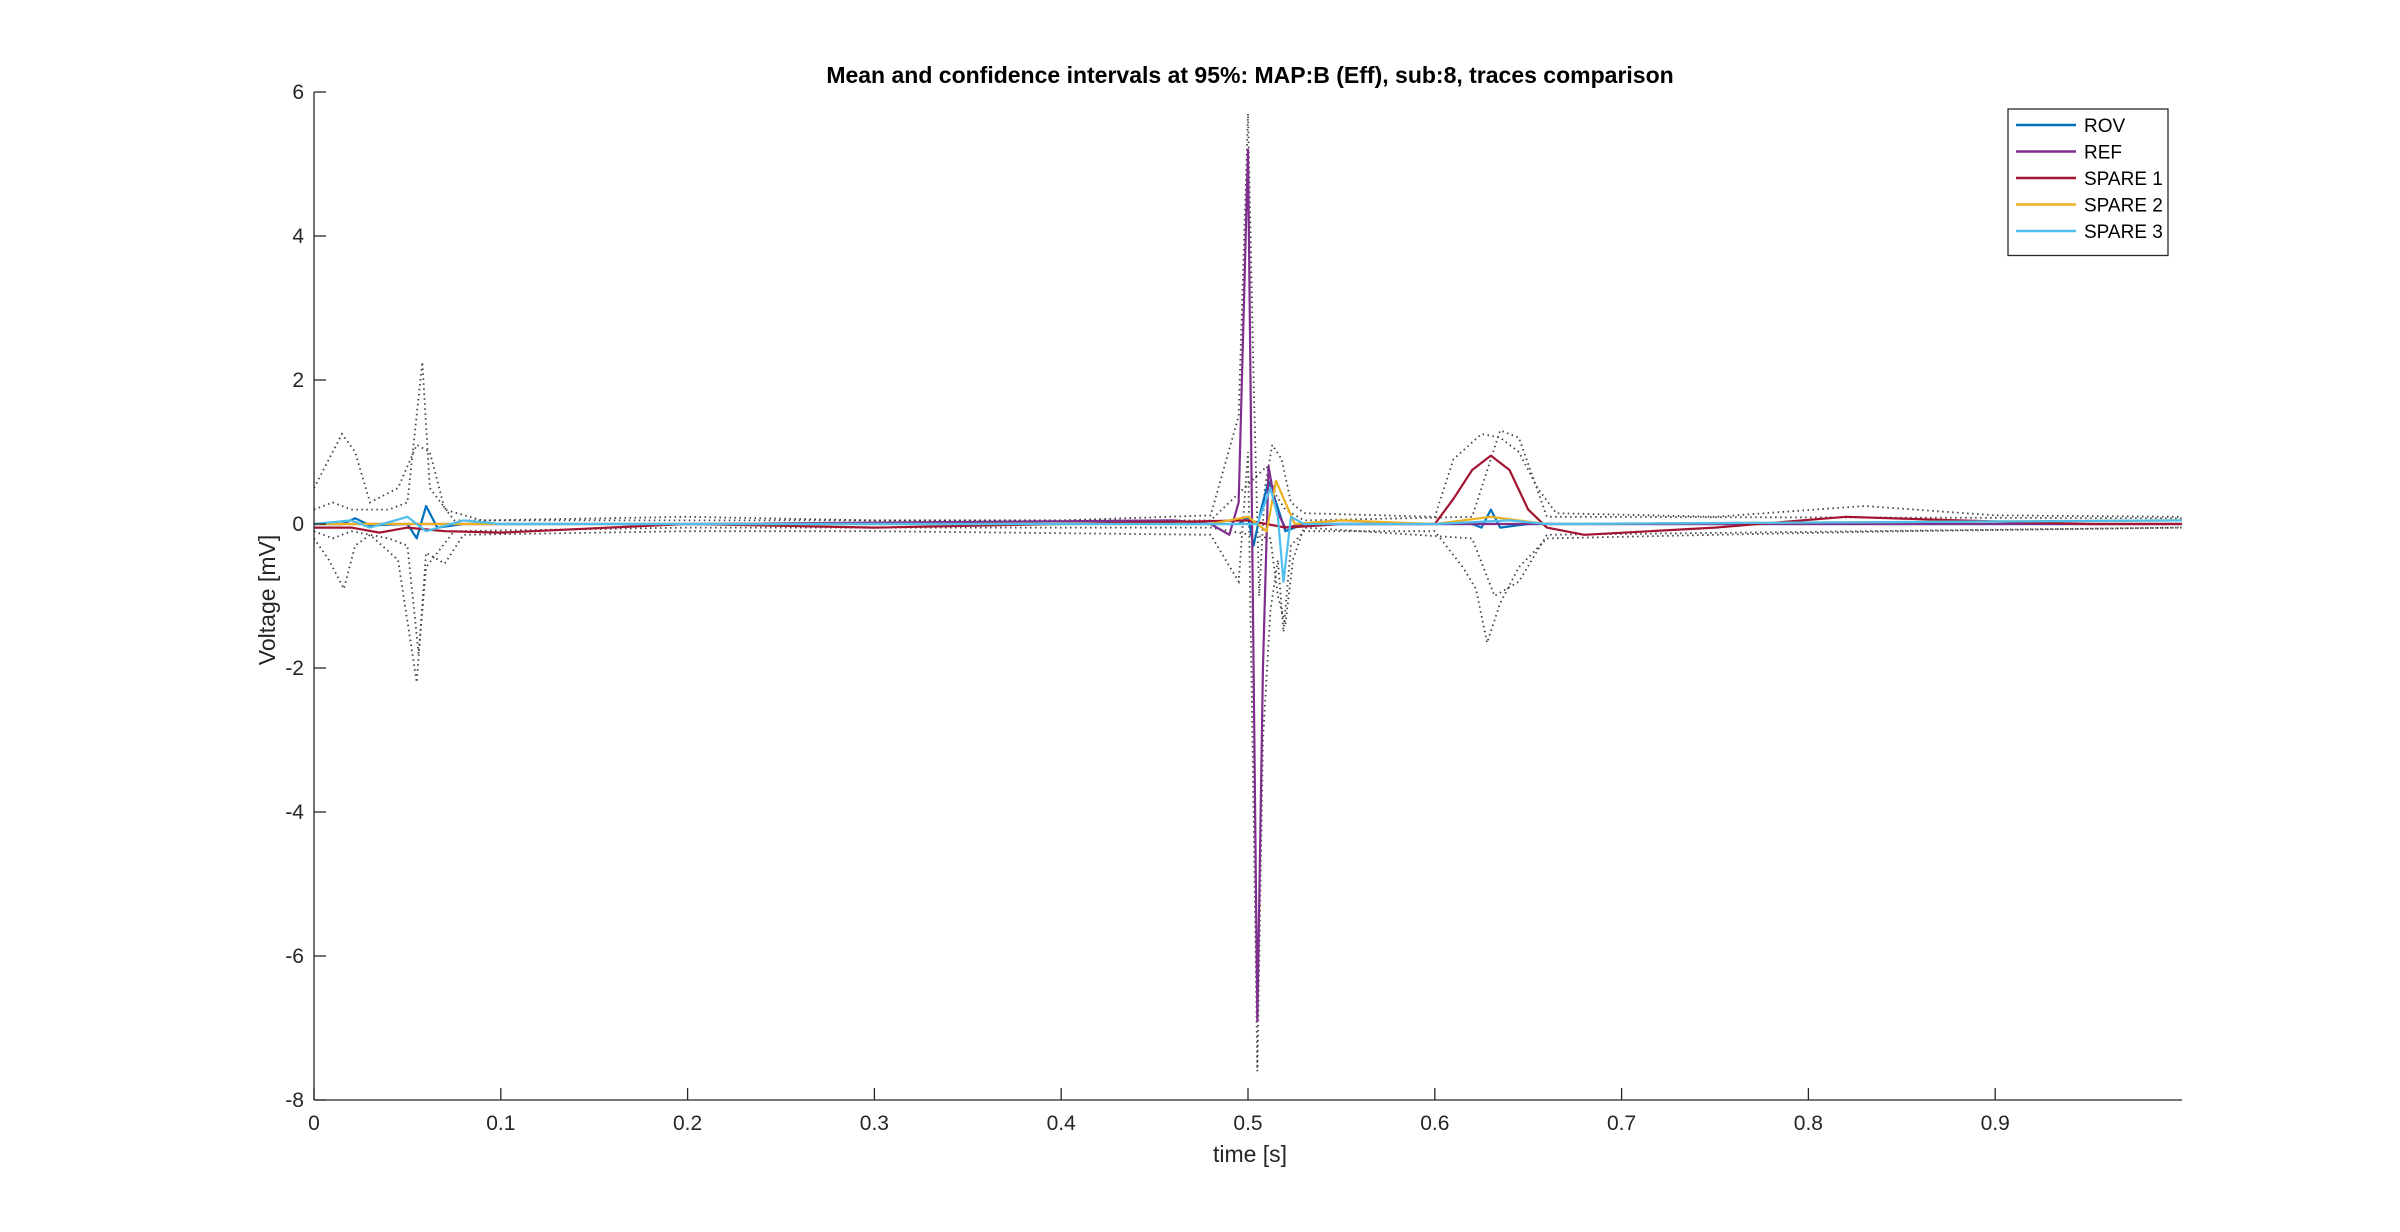  What do you see at coordinates (1248, 513) in the screenshot?
I see `series-line-rov` at bounding box center [1248, 513].